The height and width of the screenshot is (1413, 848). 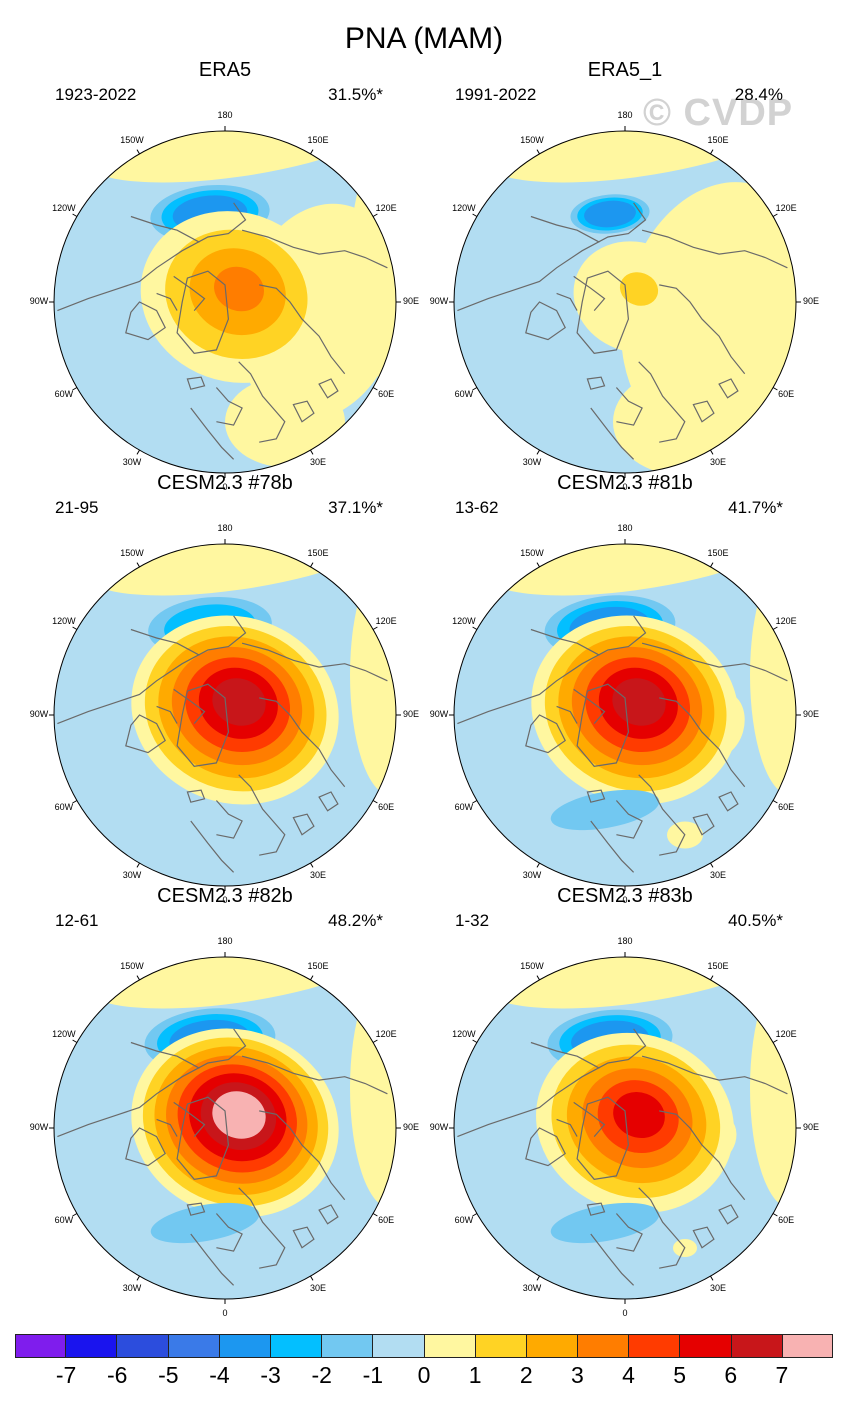 What do you see at coordinates (270, 1375) in the screenshot?
I see `colorbar-tick-label: -3` at bounding box center [270, 1375].